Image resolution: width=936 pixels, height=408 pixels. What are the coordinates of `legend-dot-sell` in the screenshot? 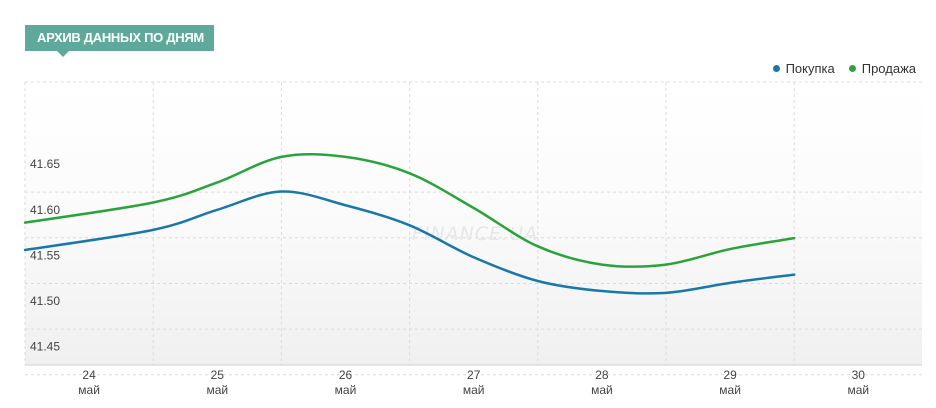 It's located at (852, 68).